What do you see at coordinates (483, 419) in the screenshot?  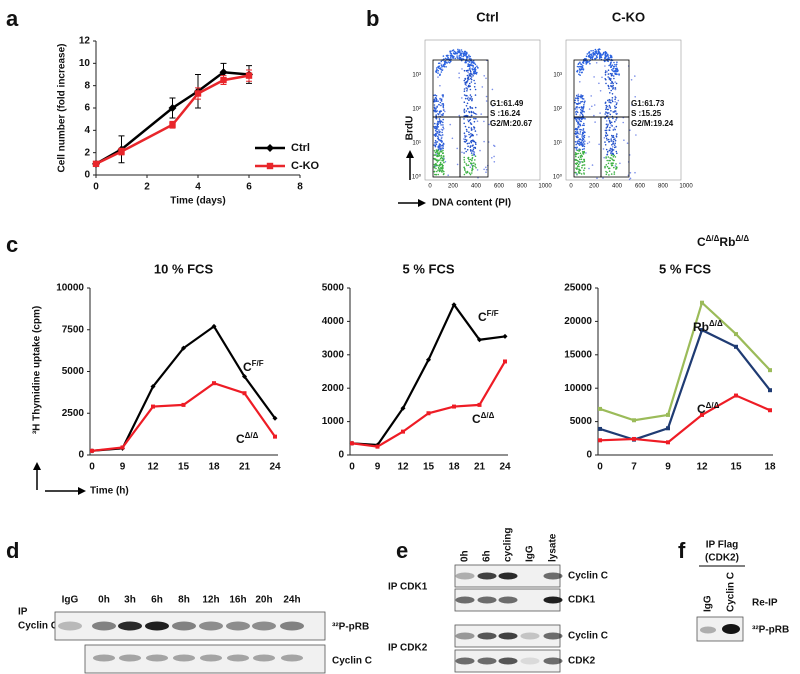 I see `series-label: CΔ/Δ` at bounding box center [483, 419].